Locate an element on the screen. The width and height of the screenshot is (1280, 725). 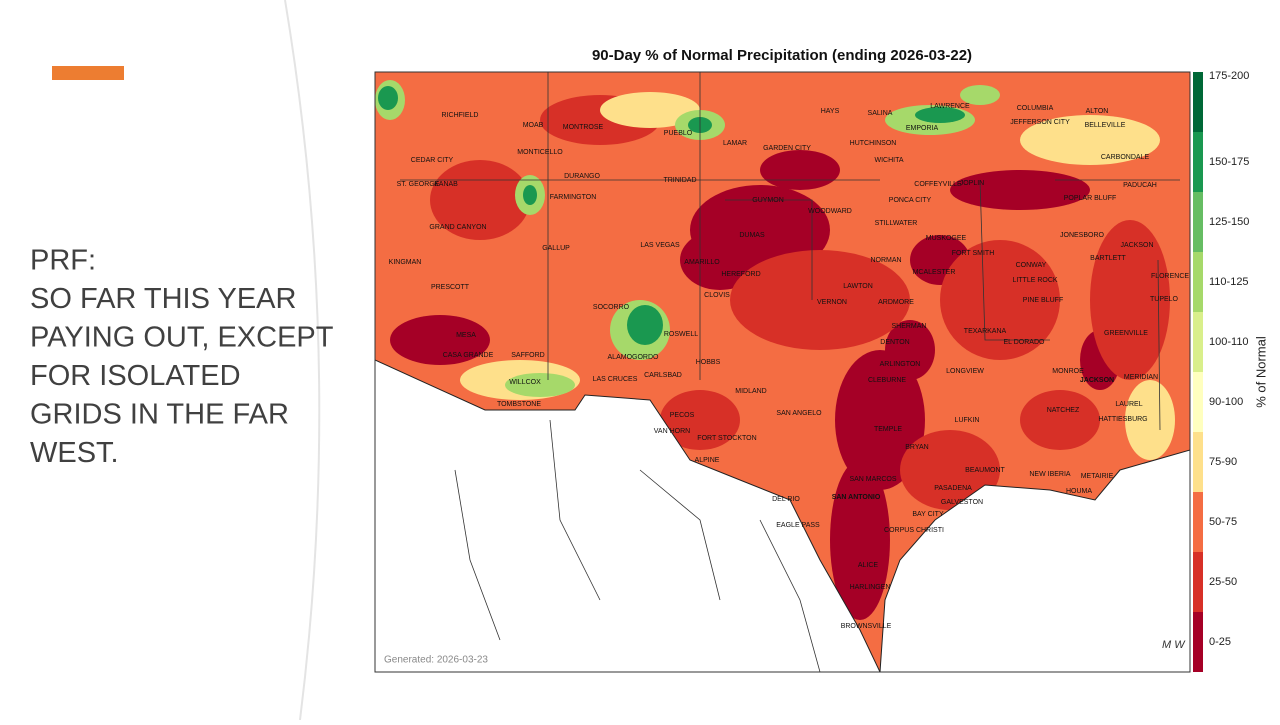
logo: M W is located at coordinates (1174, 645).